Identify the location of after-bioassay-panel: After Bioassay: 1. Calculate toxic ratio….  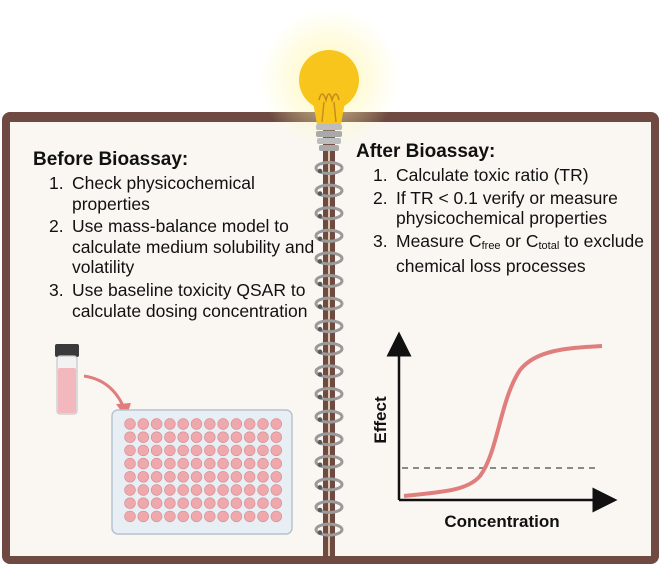
(502, 209).